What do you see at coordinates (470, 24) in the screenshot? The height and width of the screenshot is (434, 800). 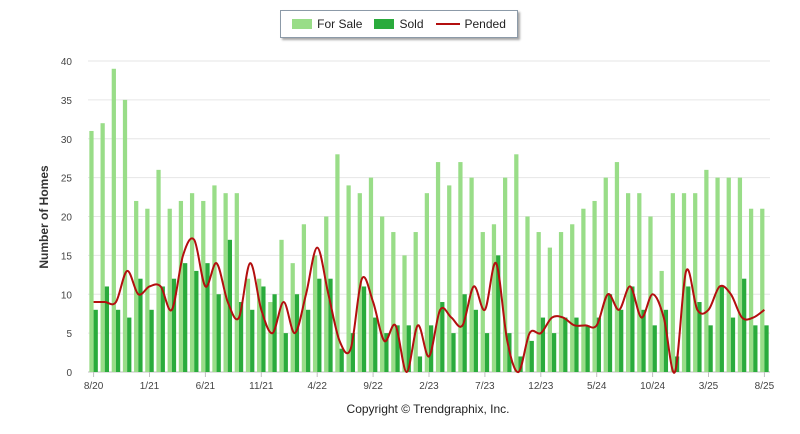 I see `legend-item-pended: Pended` at bounding box center [470, 24].